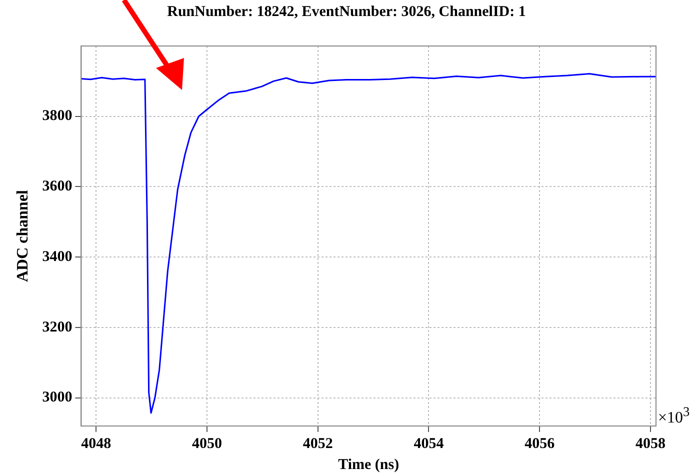 The image size is (693, 474). Describe the element at coordinates (429, 444) in the screenshot. I see `x-tick-label: 4054` at that location.